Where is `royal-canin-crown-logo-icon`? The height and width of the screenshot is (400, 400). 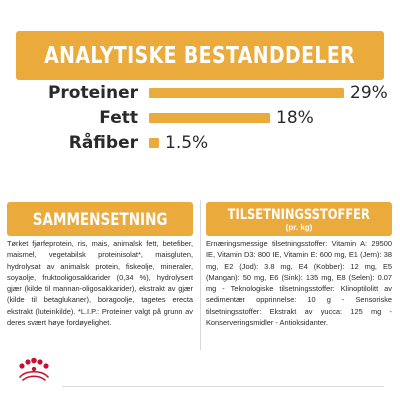 royal-canin-crown-logo-icon is located at coordinates (34, 369).